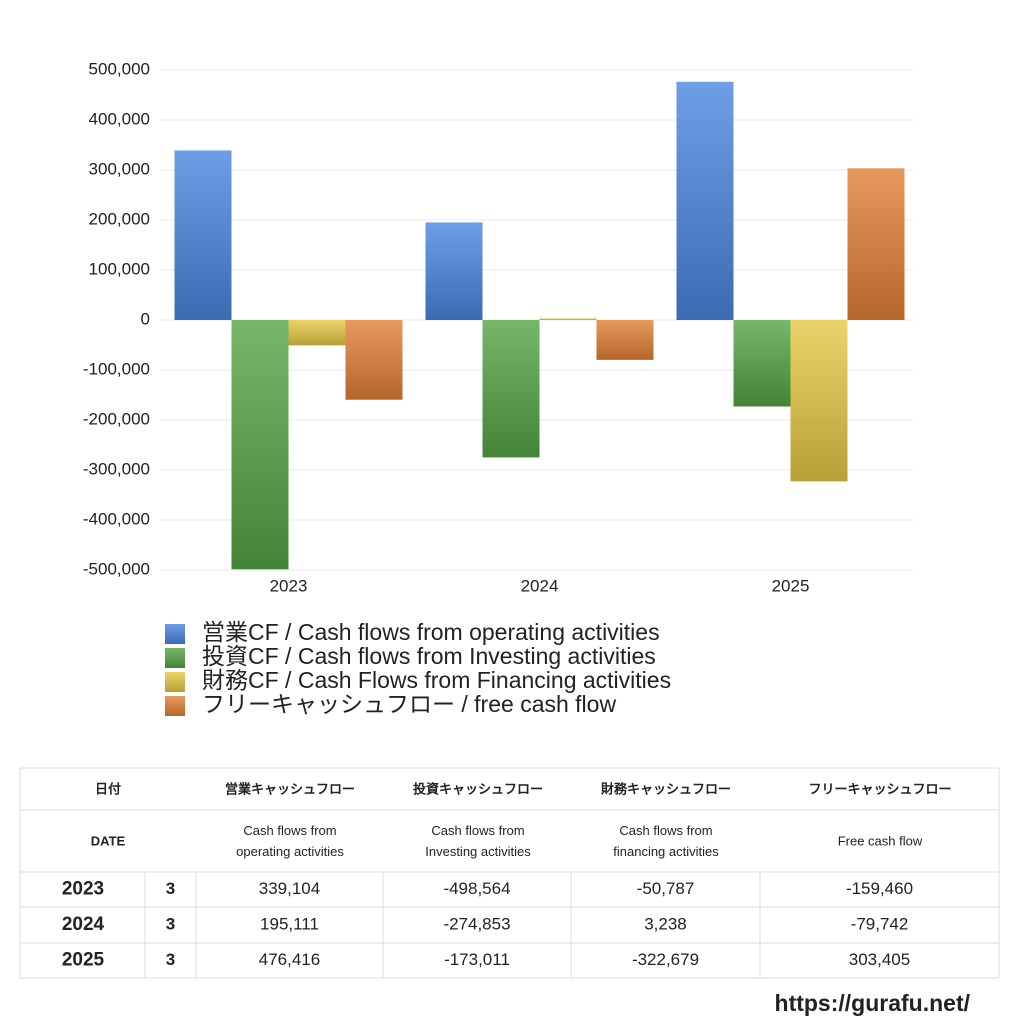 This screenshot has height=1024, width=1024. What do you see at coordinates (289, 888) in the screenshot?
I see `table-cell: 339,104` at bounding box center [289, 888].